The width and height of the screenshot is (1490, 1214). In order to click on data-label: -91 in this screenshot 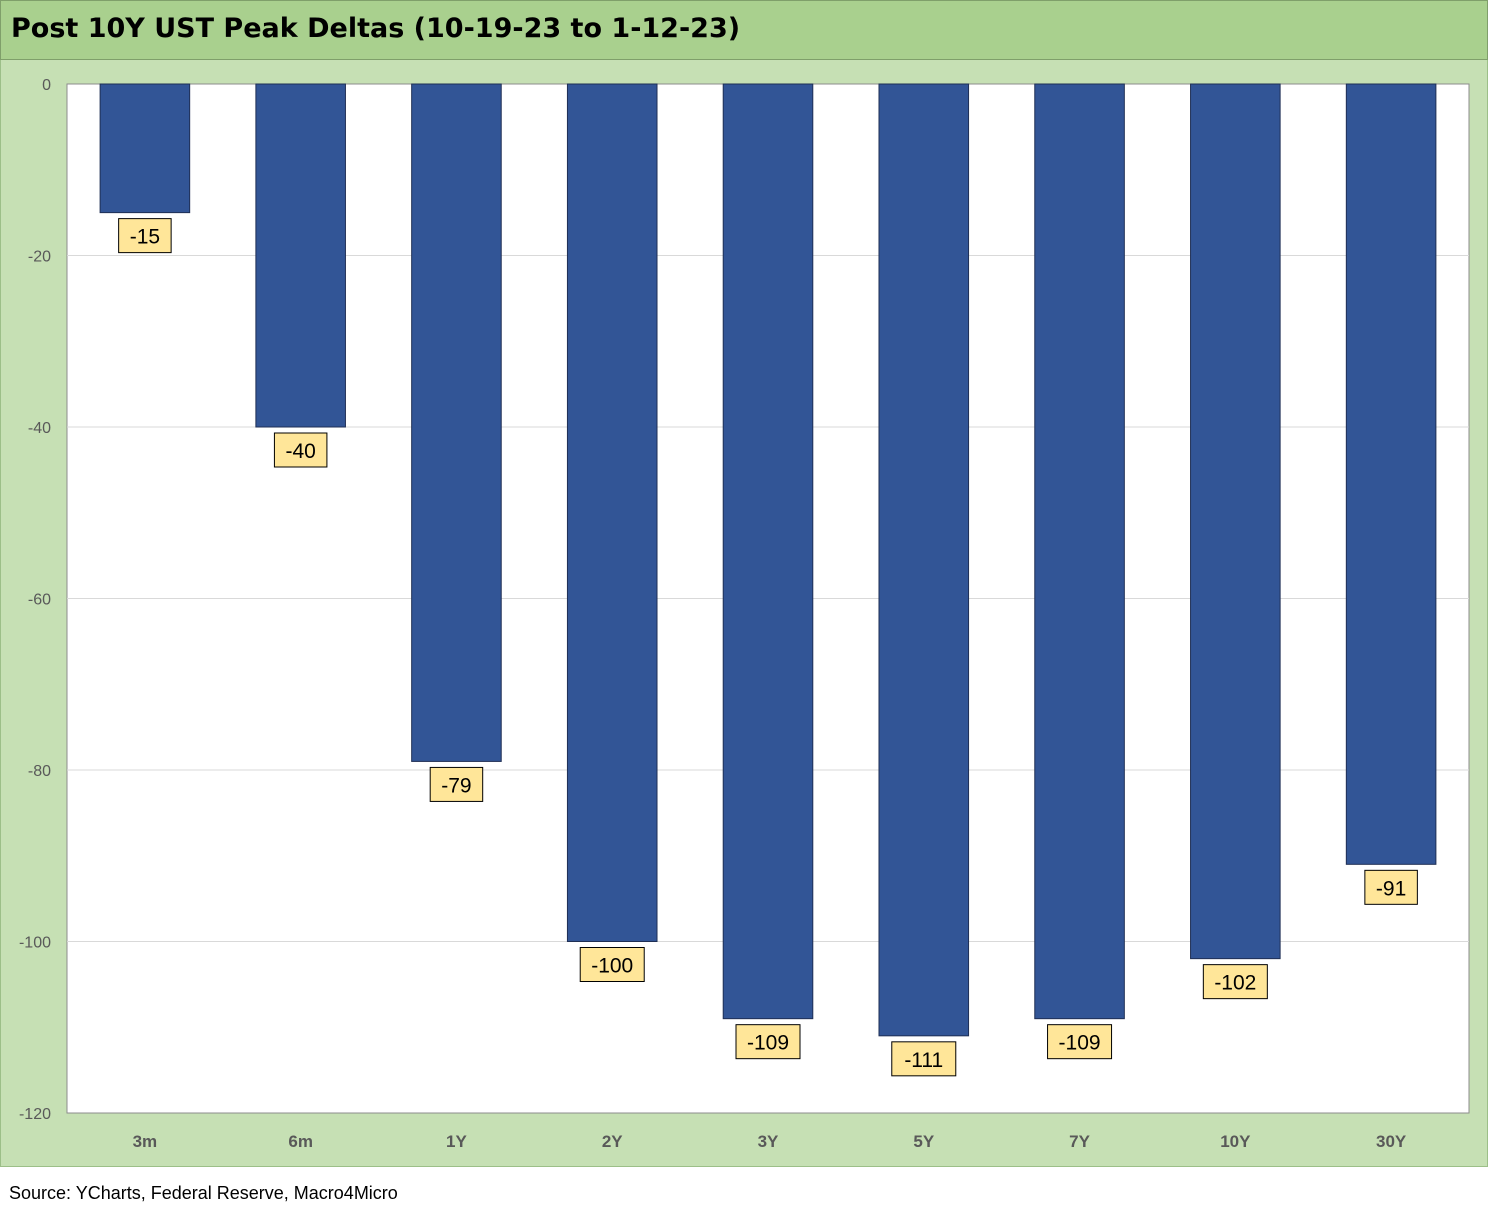, I will do `click(1391, 888)`.